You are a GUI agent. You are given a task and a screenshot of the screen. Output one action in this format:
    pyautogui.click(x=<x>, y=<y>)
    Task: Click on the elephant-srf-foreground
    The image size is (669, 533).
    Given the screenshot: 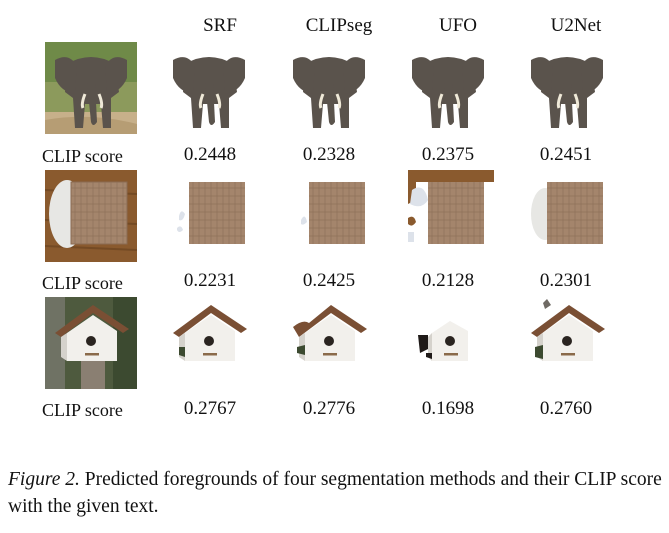 What is the action you would take?
    pyautogui.click(x=209, y=92)
    